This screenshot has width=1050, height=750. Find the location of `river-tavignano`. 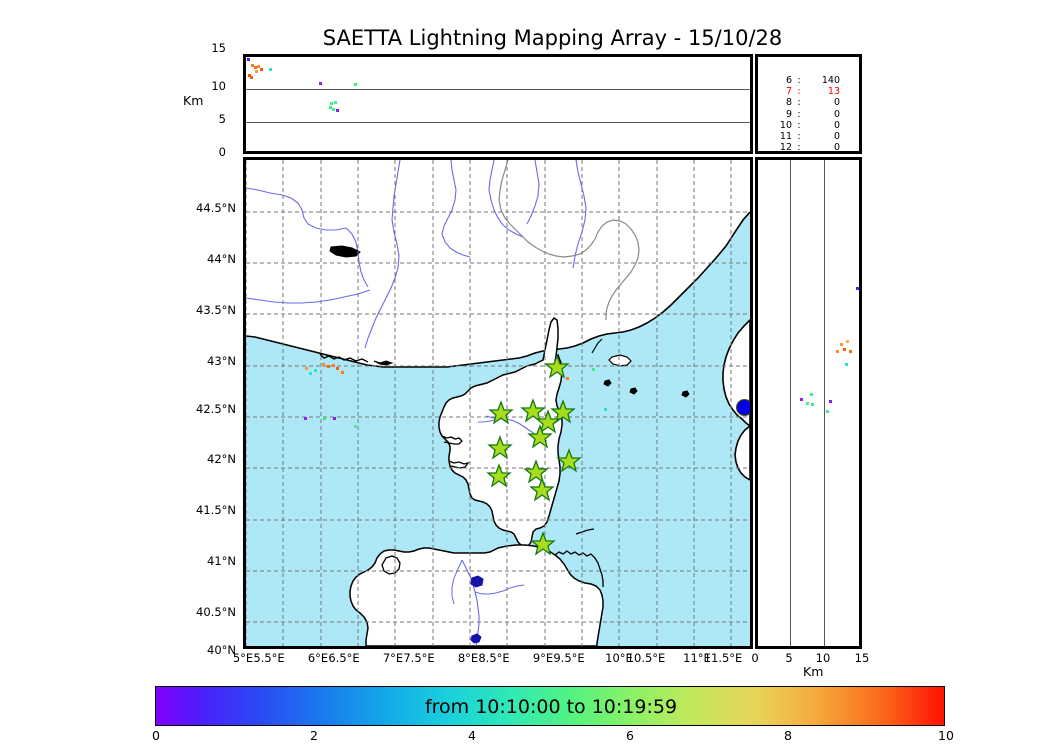

river-tavignano is located at coordinates (487, 421).